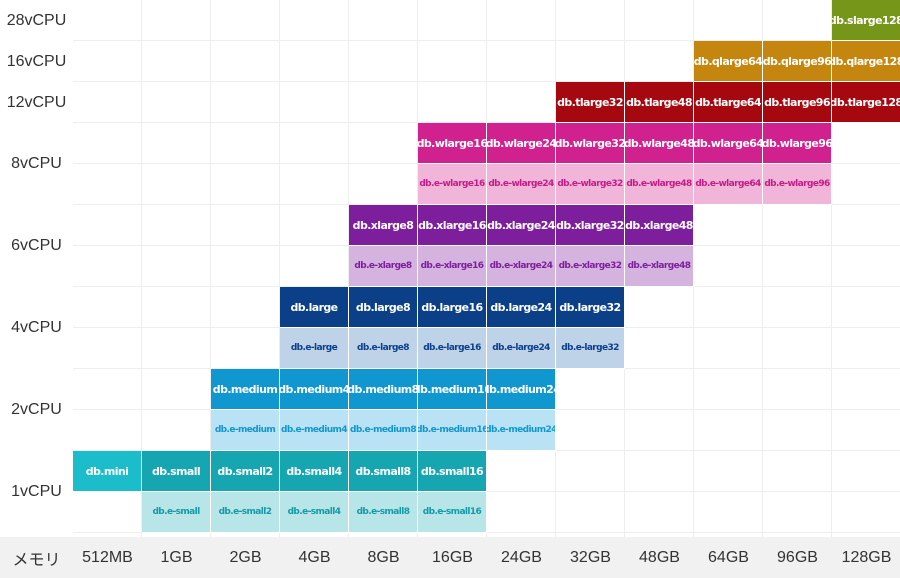 The width and height of the screenshot is (900, 578). Describe the element at coordinates (36, 20) in the screenshot. I see `y-tick-label: 28vCPU` at that location.